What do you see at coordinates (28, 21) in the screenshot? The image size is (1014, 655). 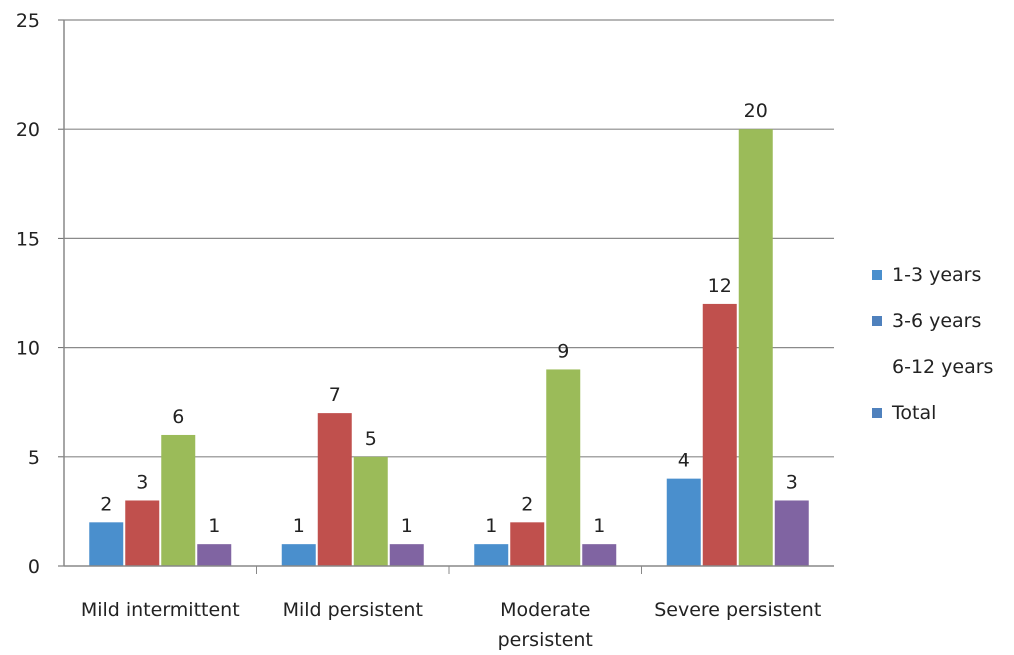 I see `y-tick-label: 25` at bounding box center [28, 21].